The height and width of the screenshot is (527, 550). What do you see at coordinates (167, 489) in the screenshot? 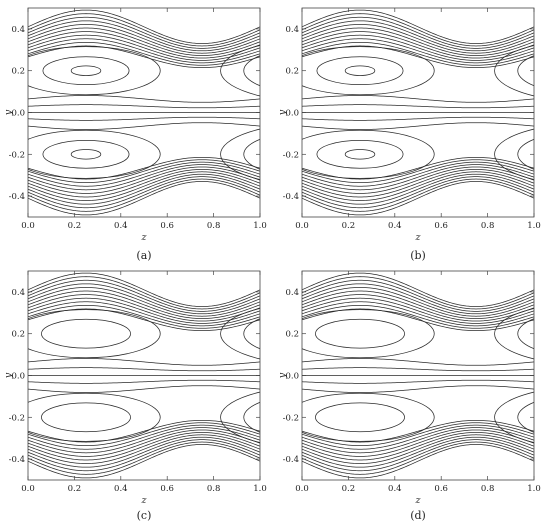
I see `x-tick-label: 0.6` at bounding box center [167, 489].